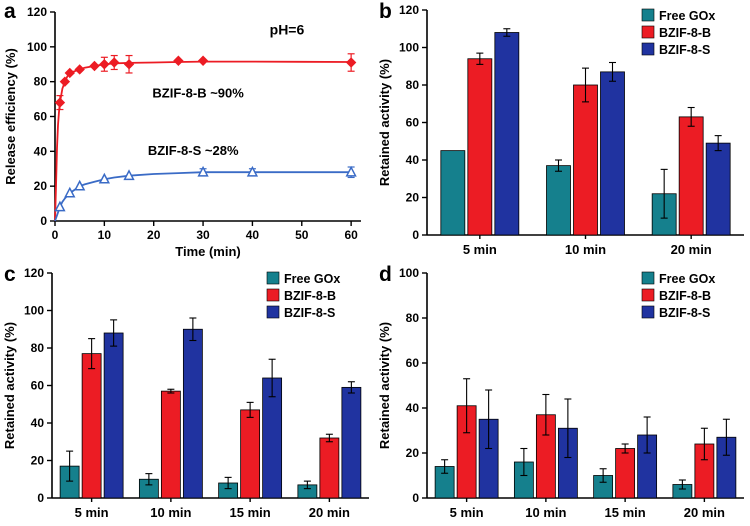 Image resolution: width=750 pixels, height=526 pixels. What do you see at coordinates (10, 274) in the screenshot?
I see `panel-label-c: c` at bounding box center [10, 274].